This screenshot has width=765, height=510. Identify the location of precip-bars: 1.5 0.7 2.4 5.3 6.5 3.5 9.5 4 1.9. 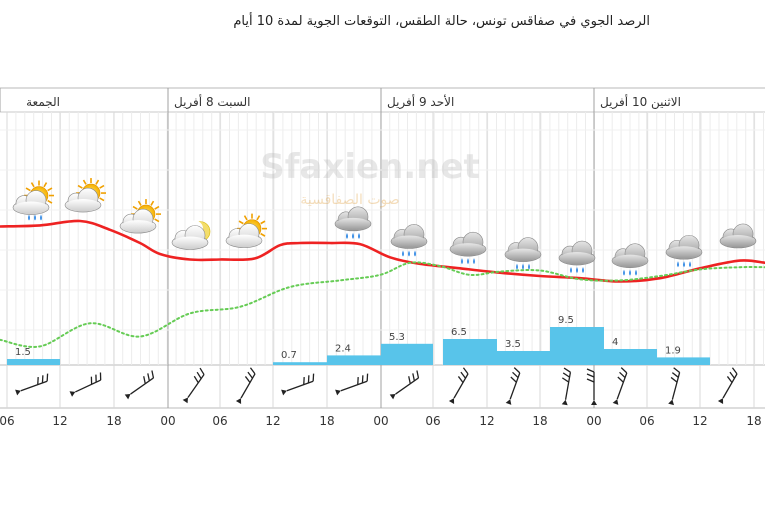
(358, 340).